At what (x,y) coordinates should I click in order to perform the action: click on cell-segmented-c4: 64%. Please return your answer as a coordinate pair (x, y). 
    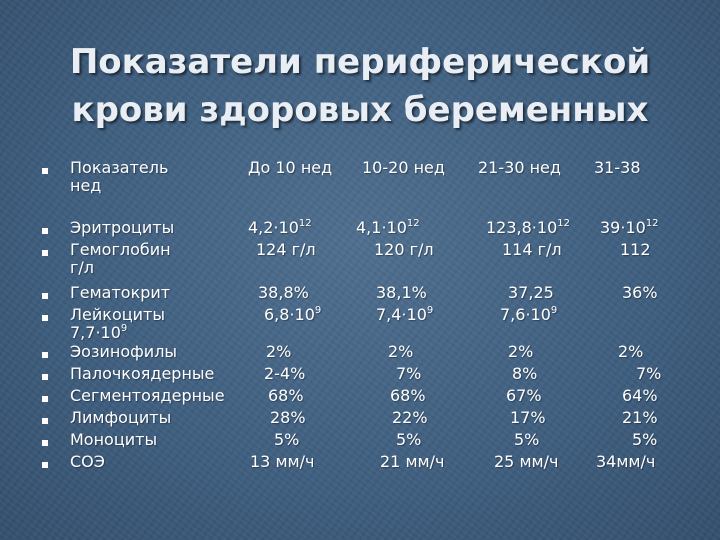
    Looking at the image, I should click on (640, 395).